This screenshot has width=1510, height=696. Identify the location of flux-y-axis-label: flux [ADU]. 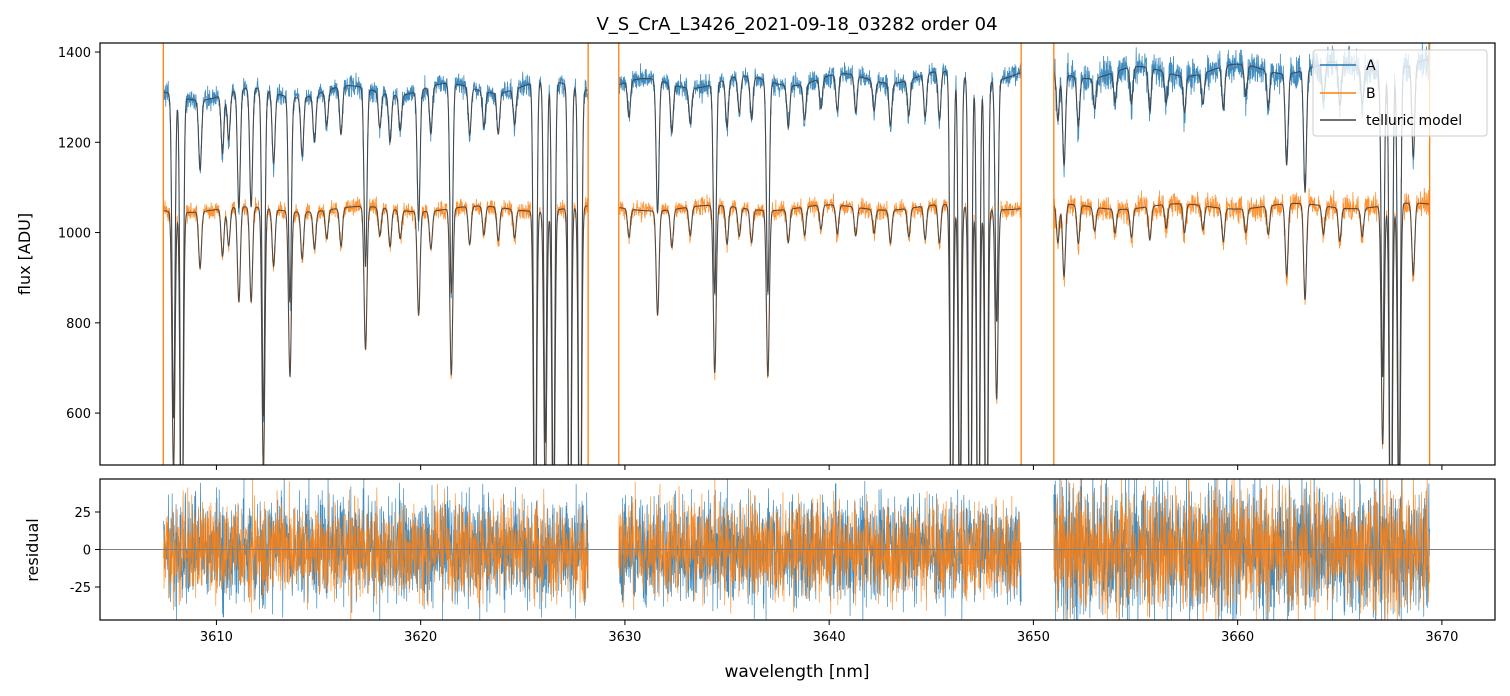
(24, 254).